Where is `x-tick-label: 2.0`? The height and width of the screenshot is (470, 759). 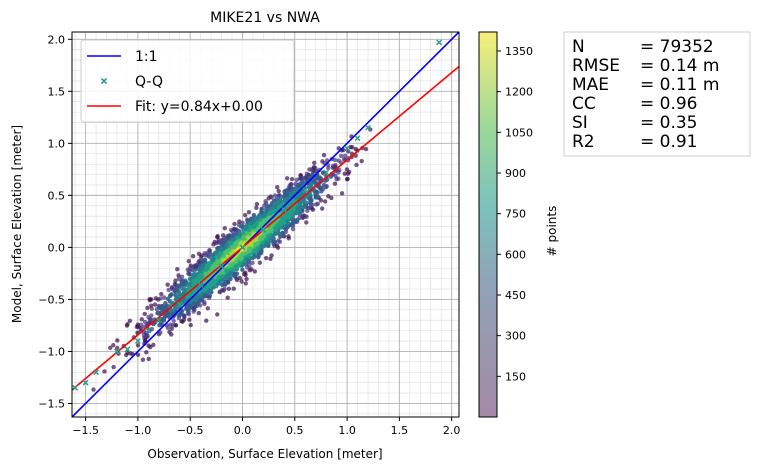 x-tick-label: 2.0 is located at coordinates (452, 430).